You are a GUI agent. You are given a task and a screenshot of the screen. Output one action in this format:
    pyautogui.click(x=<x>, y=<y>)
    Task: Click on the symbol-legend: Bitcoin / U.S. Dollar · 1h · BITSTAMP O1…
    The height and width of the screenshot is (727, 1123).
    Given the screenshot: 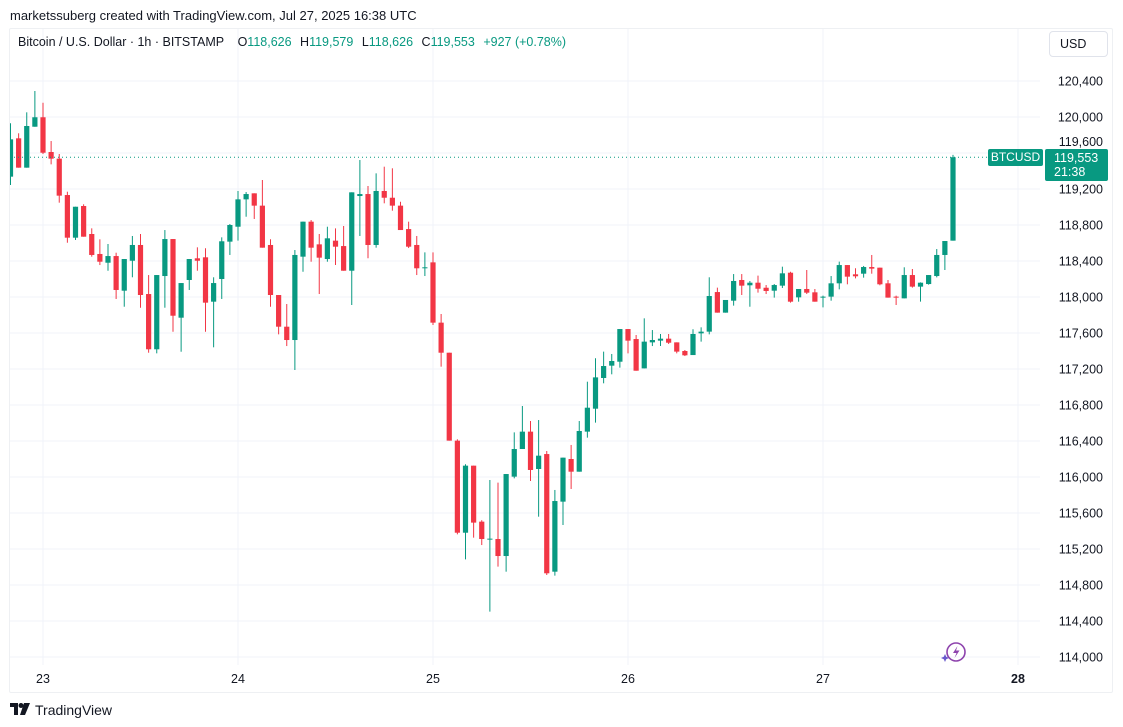 What is the action you would take?
    pyautogui.click(x=292, y=42)
    